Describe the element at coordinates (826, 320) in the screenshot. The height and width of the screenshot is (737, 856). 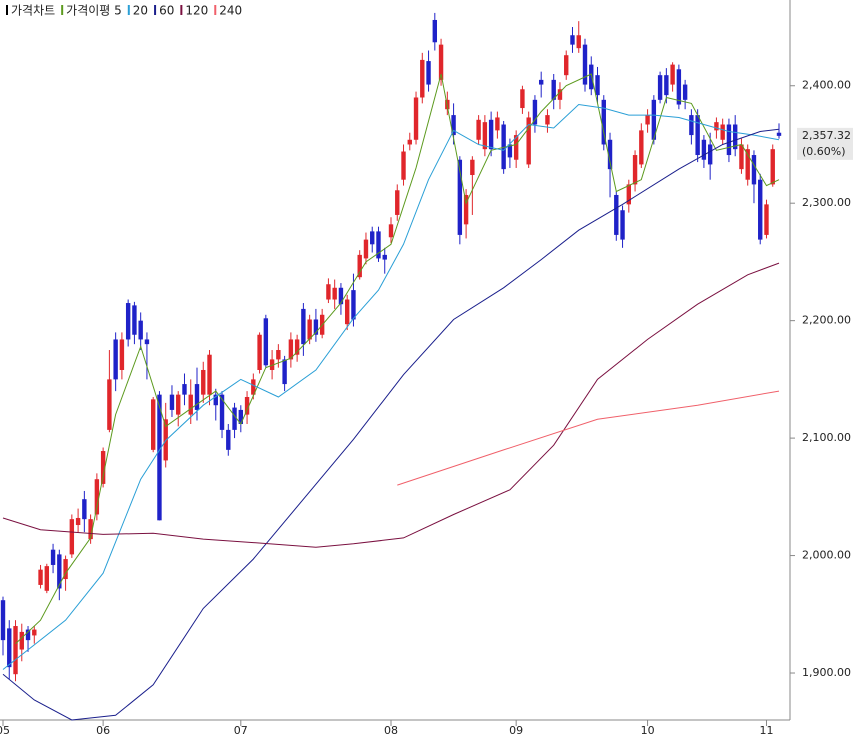
I see `y-tick-label: 2,200.00` at that location.